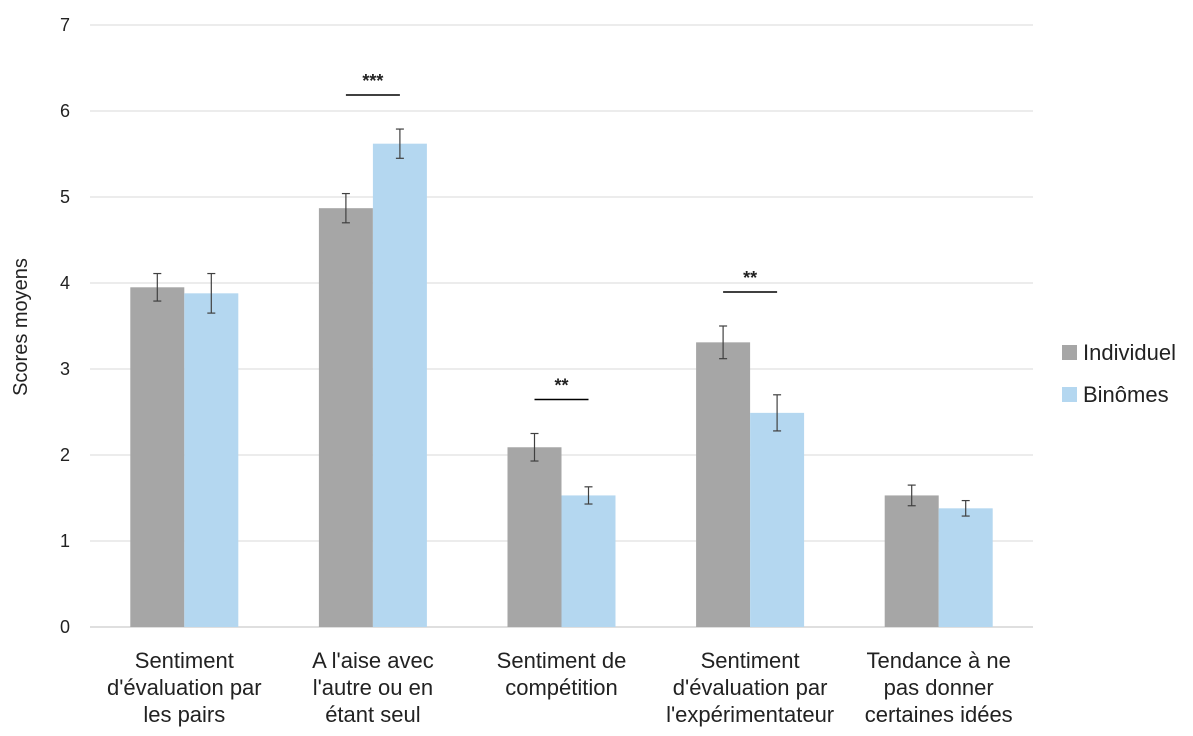 The width and height of the screenshot is (1193, 736). I want to click on legend-item-individuel: Individuel, so click(1119, 352).